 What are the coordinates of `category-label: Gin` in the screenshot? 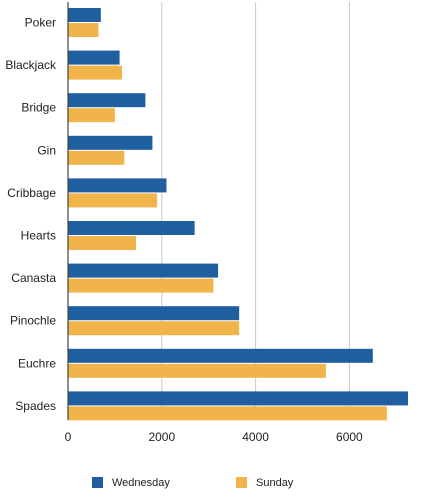 It's located at (46, 150).